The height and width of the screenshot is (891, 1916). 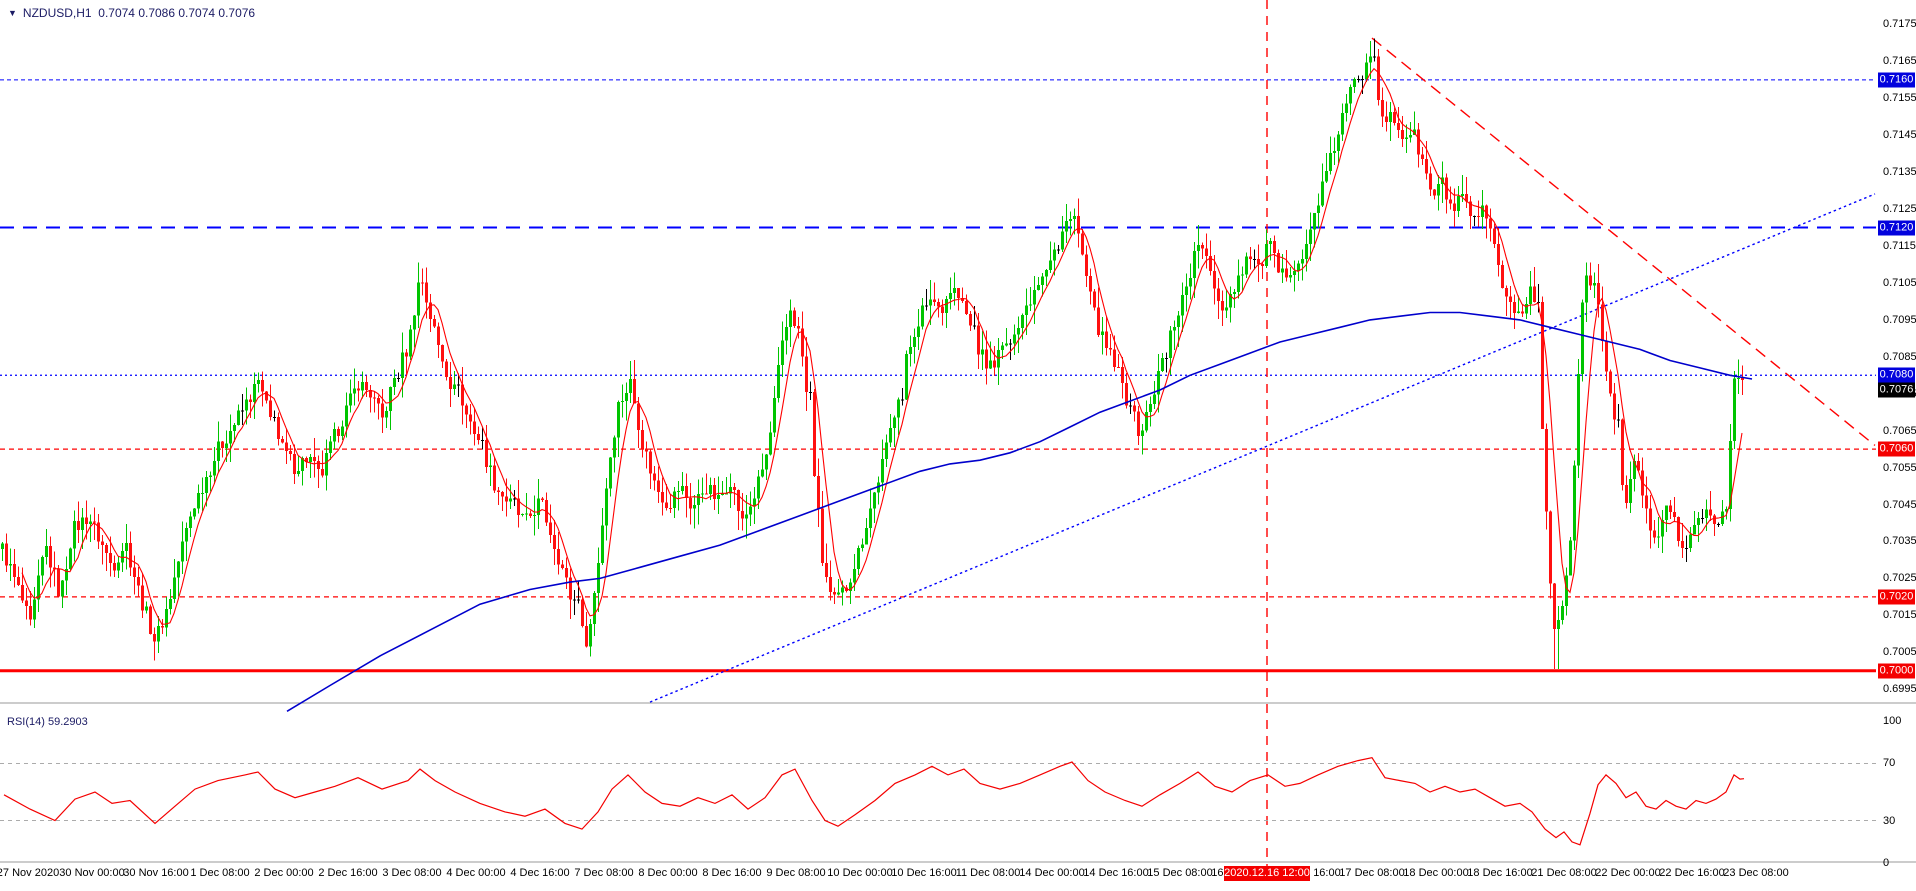 I want to click on level-badge-0.7060: 0.7060, so click(x=1896, y=449).